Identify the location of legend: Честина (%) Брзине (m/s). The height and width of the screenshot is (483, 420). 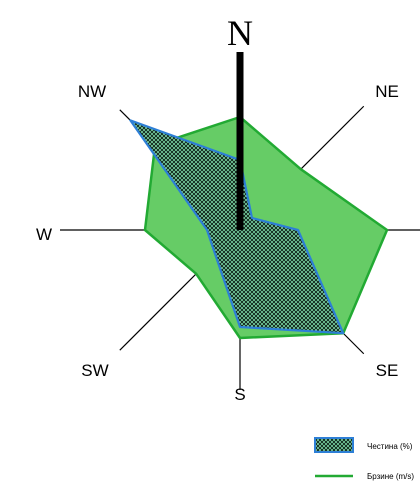
(364, 459).